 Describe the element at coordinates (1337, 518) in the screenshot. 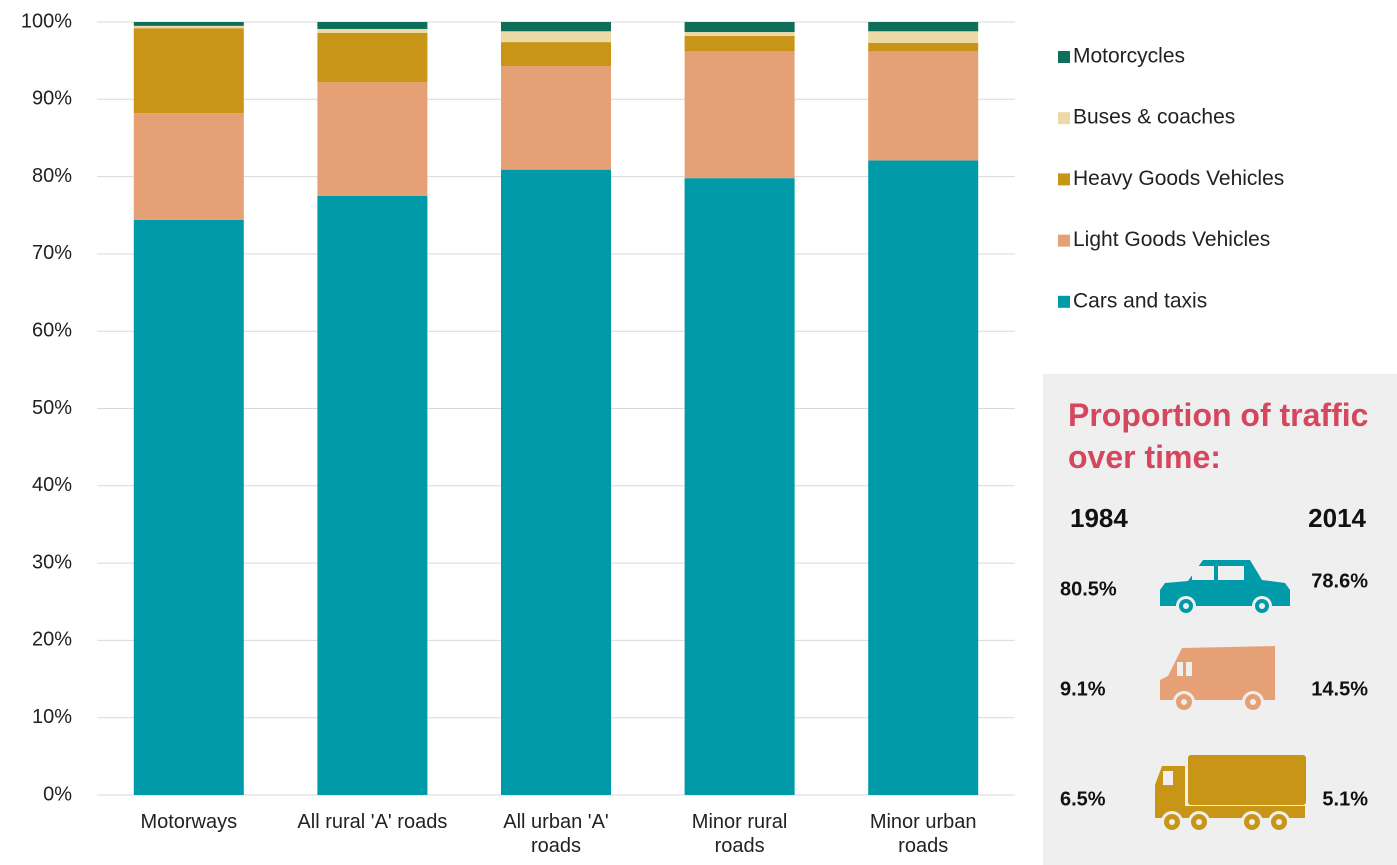

I see `year-label: 2014` at that location.